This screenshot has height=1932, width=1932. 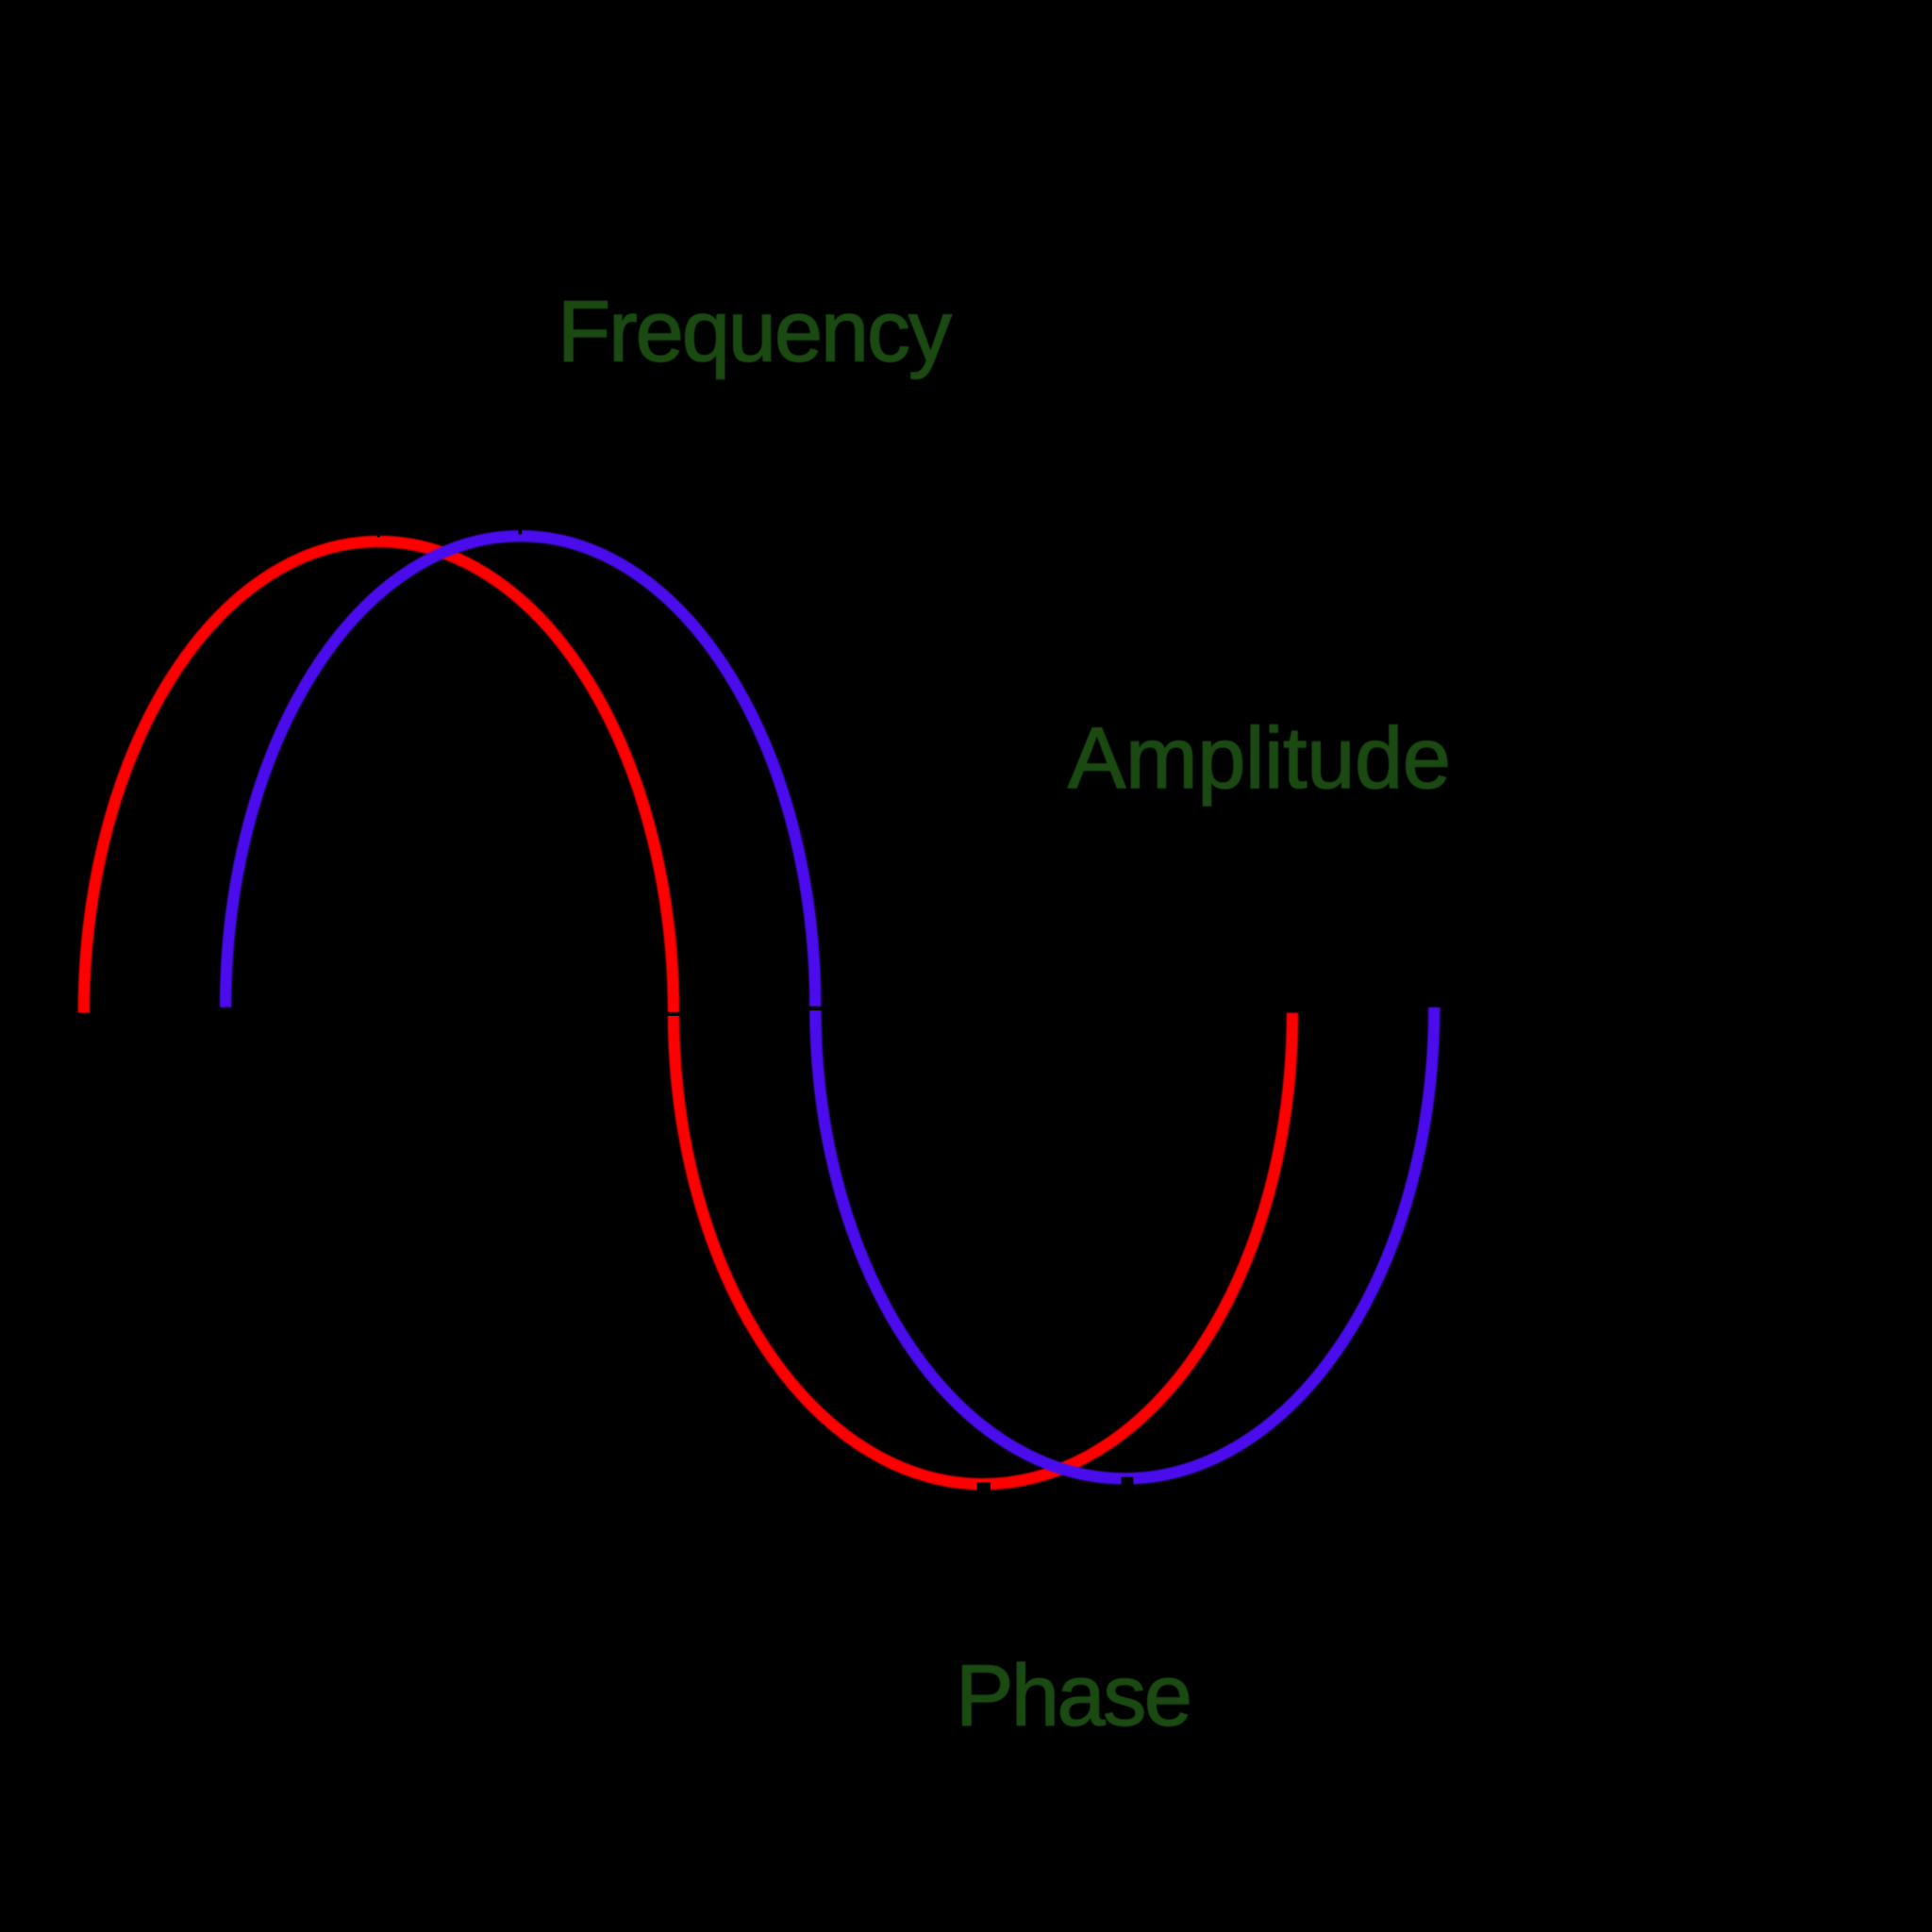 I want to click on svg-text: Phase, so click(x=1073, y=1696).